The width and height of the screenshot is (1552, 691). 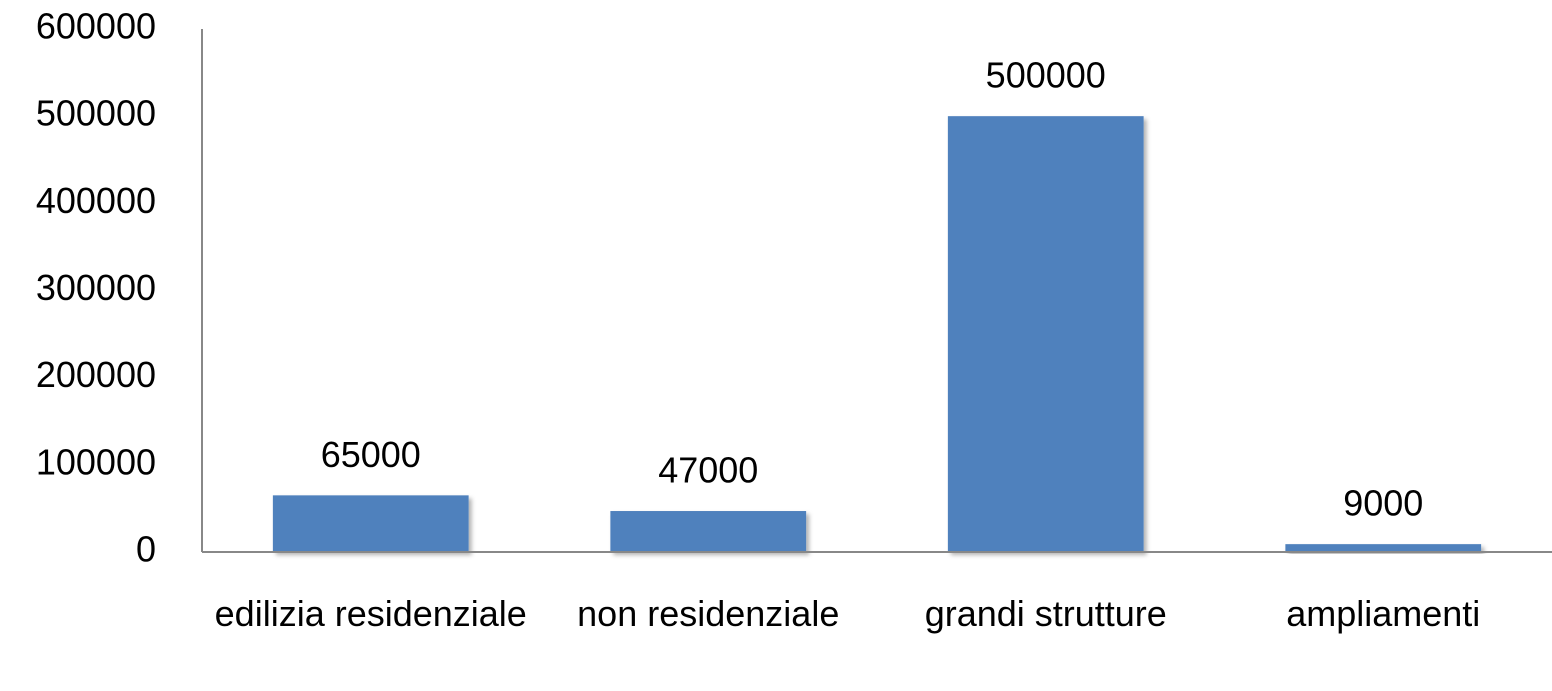 What do you see at coordinates (1383, 613) in the screenshot?
I see `x-tick-label: ampliamenti` at bounding box center [1383, 613].